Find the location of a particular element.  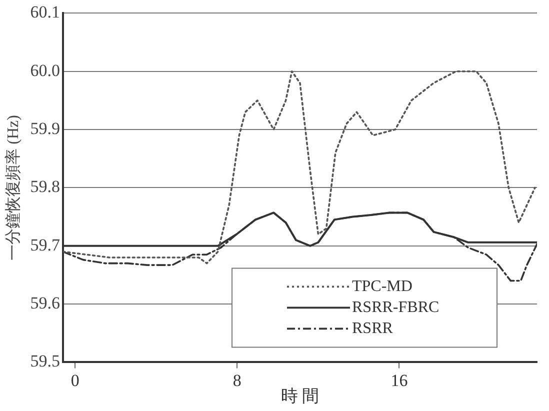

x-tick-label: 8 is located at coordinates (237, 380).